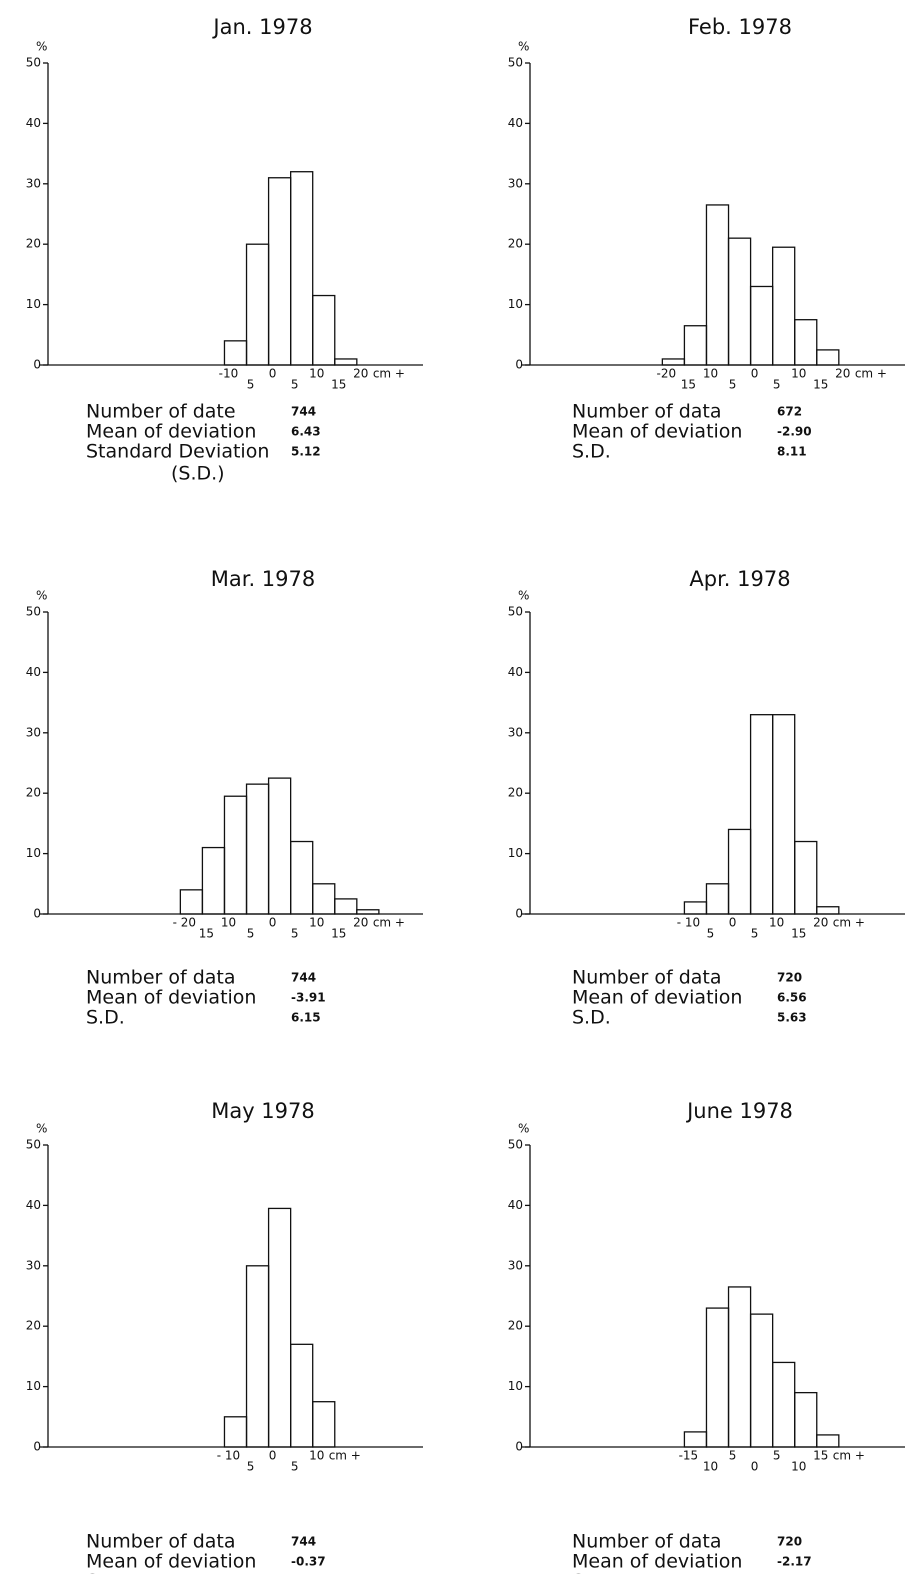  I want to click on chart-title: May 1978, so click(263, 1111).